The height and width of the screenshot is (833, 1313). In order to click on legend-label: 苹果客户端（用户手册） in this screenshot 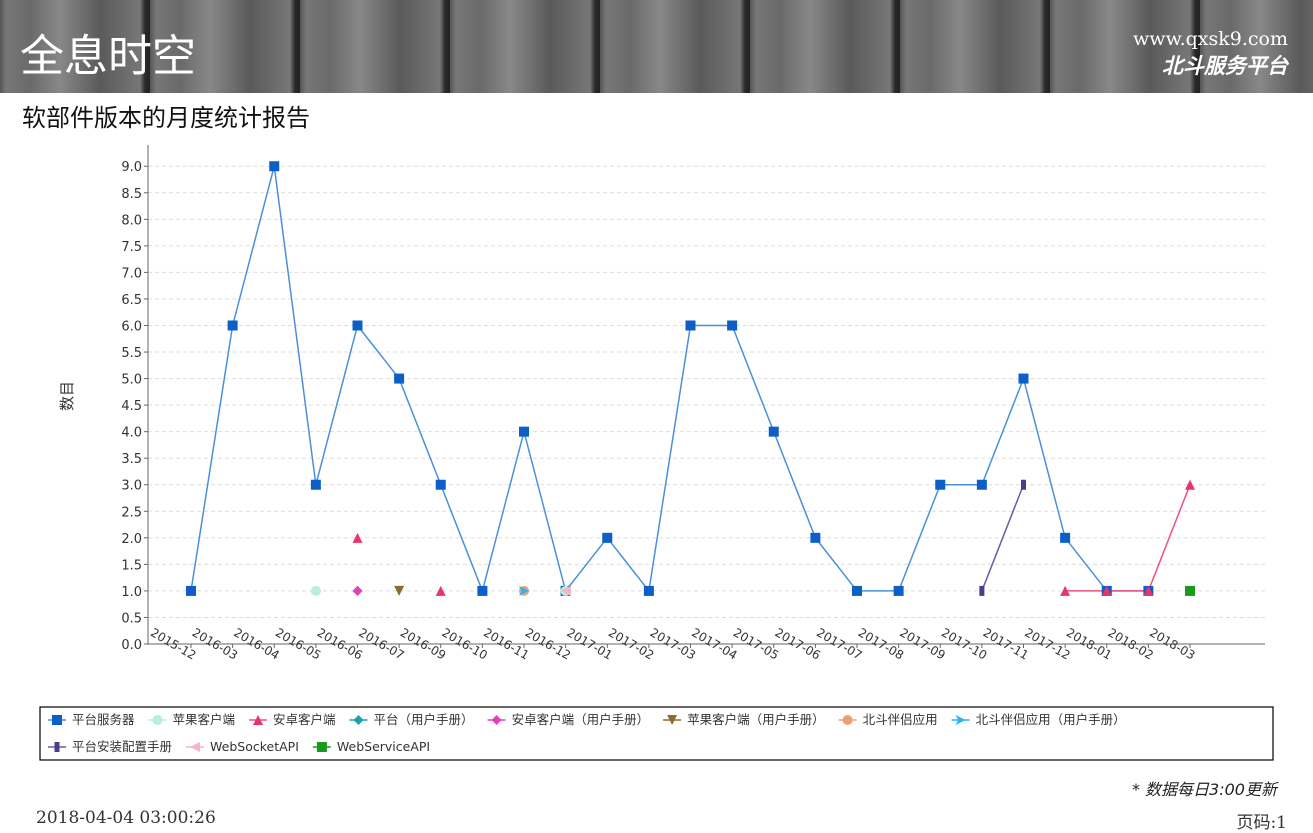, I will do `click(756, 719)`.